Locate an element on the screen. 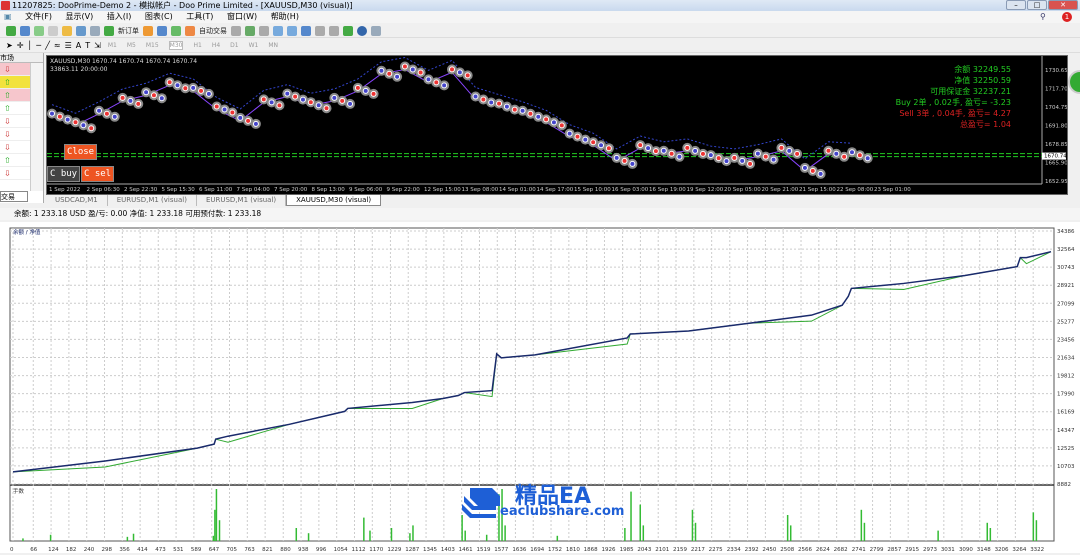 The height and width of the screenshot is (555, 1080). zoom-in-icon is located at coordinates (278, 30).